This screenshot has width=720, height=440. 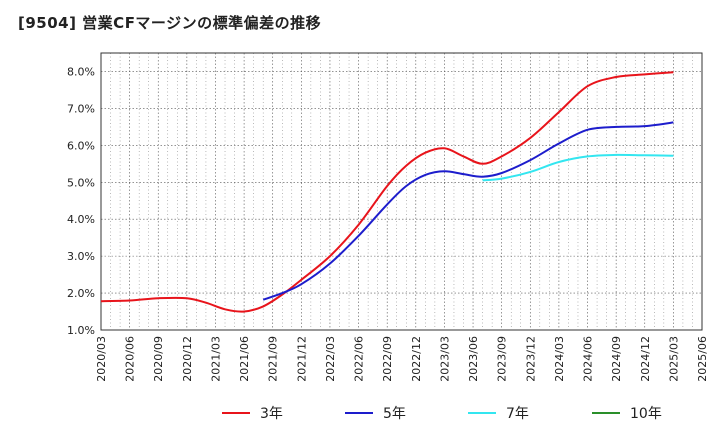 I want to click on x-tick-label: 2021/06, so click(x=244, y=359).